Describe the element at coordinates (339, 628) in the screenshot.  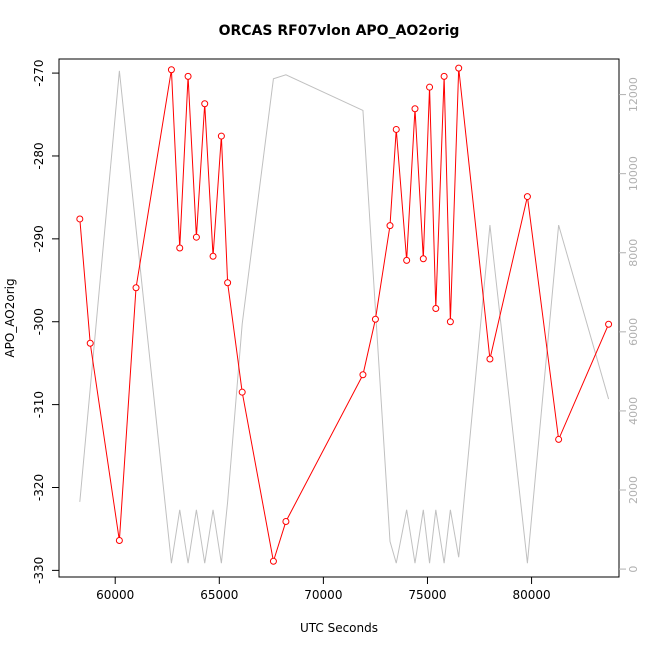
I see `x-axis-label: UTC Seconds` at that location.